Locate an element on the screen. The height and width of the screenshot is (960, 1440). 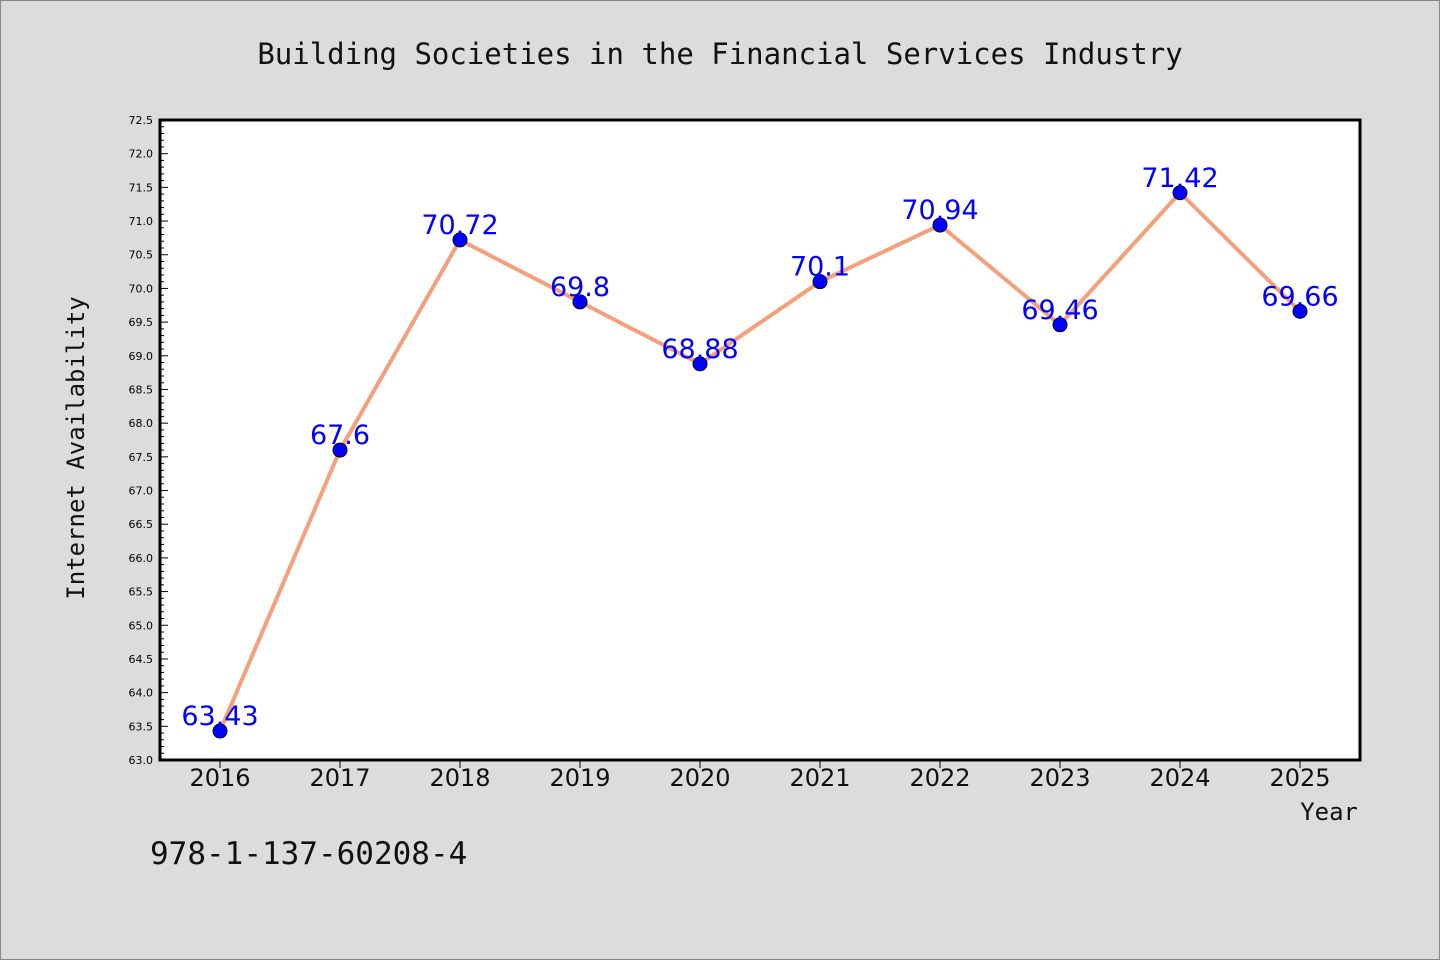
data-label: 69.8 is located at coordinates (580, 287).